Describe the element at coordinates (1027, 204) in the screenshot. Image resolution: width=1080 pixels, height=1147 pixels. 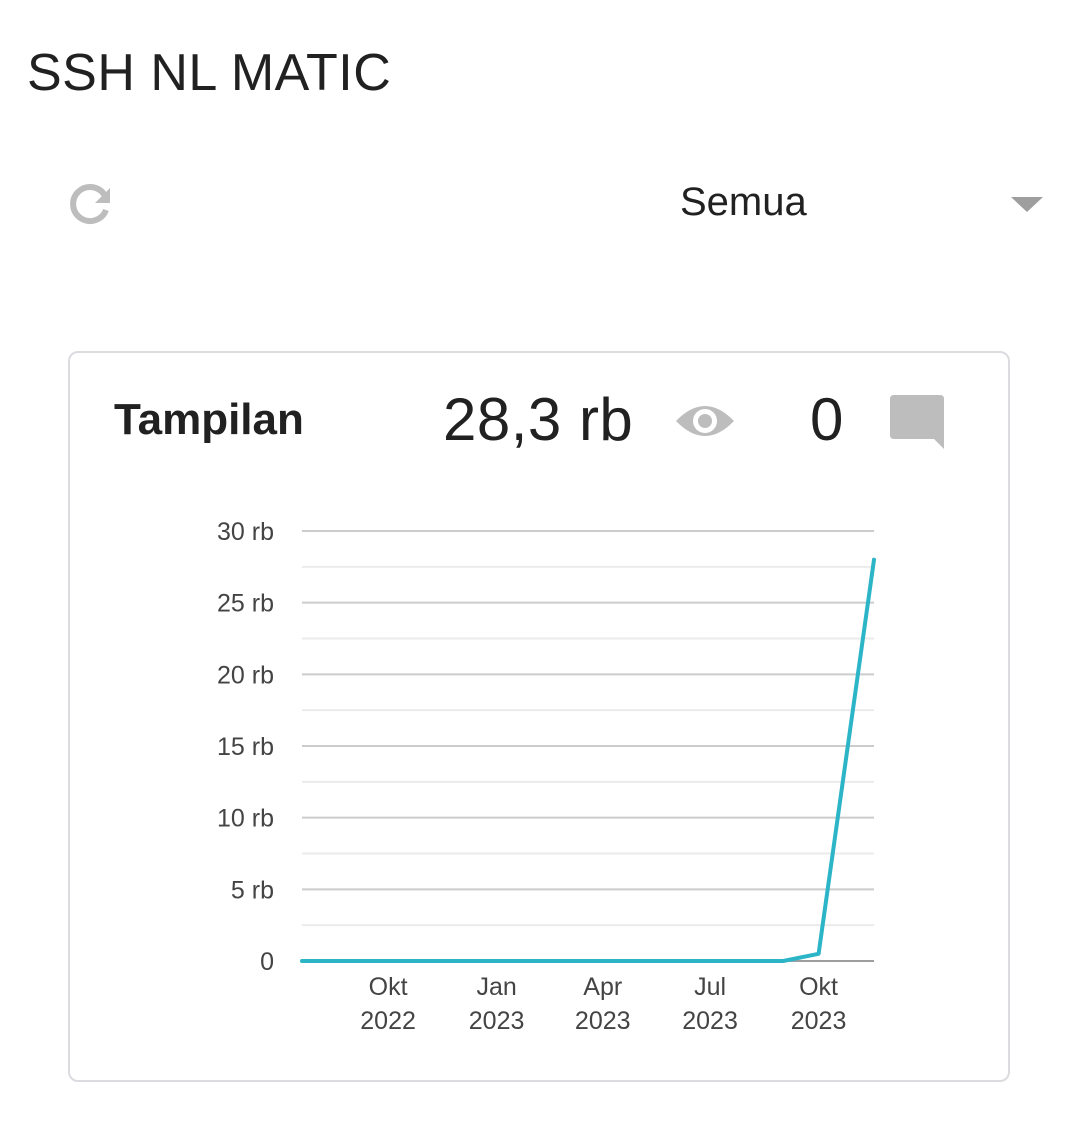
I see `triangle-down-icon` at that location.